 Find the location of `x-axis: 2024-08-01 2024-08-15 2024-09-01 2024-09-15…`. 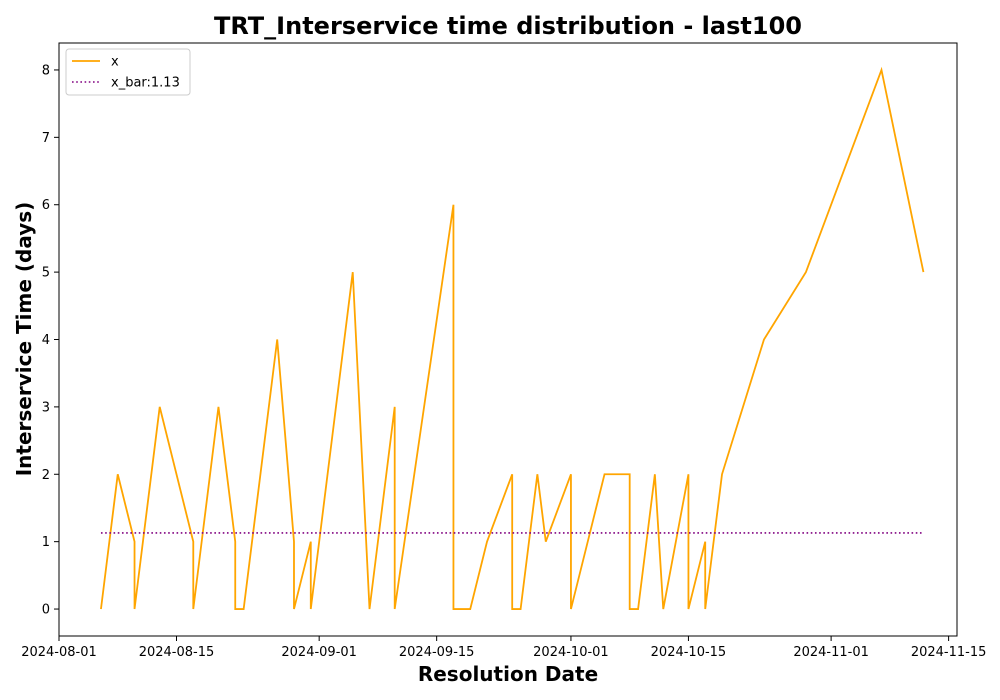

x-axis: 2024-08-01 2024-08-15 2024-09-01 2024-09-15… is located at coordinates (503, 648).